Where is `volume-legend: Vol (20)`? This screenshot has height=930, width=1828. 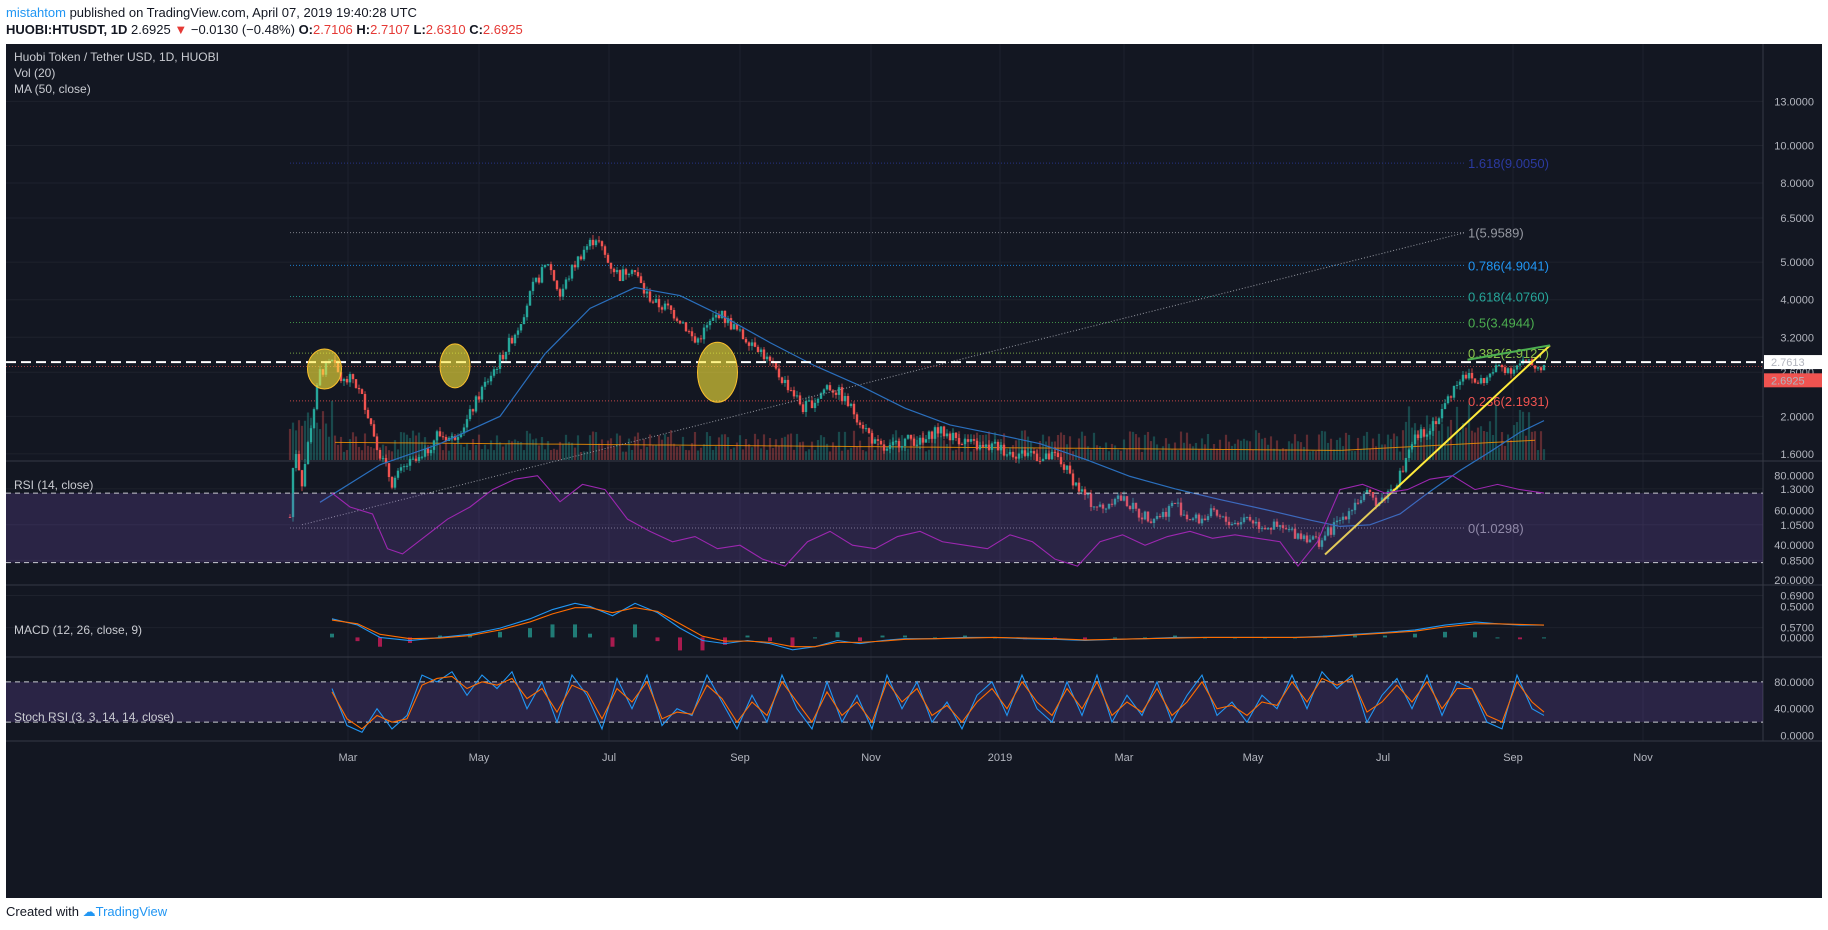 volume-legend: Vol (20) is located at coordinates (34, 73).